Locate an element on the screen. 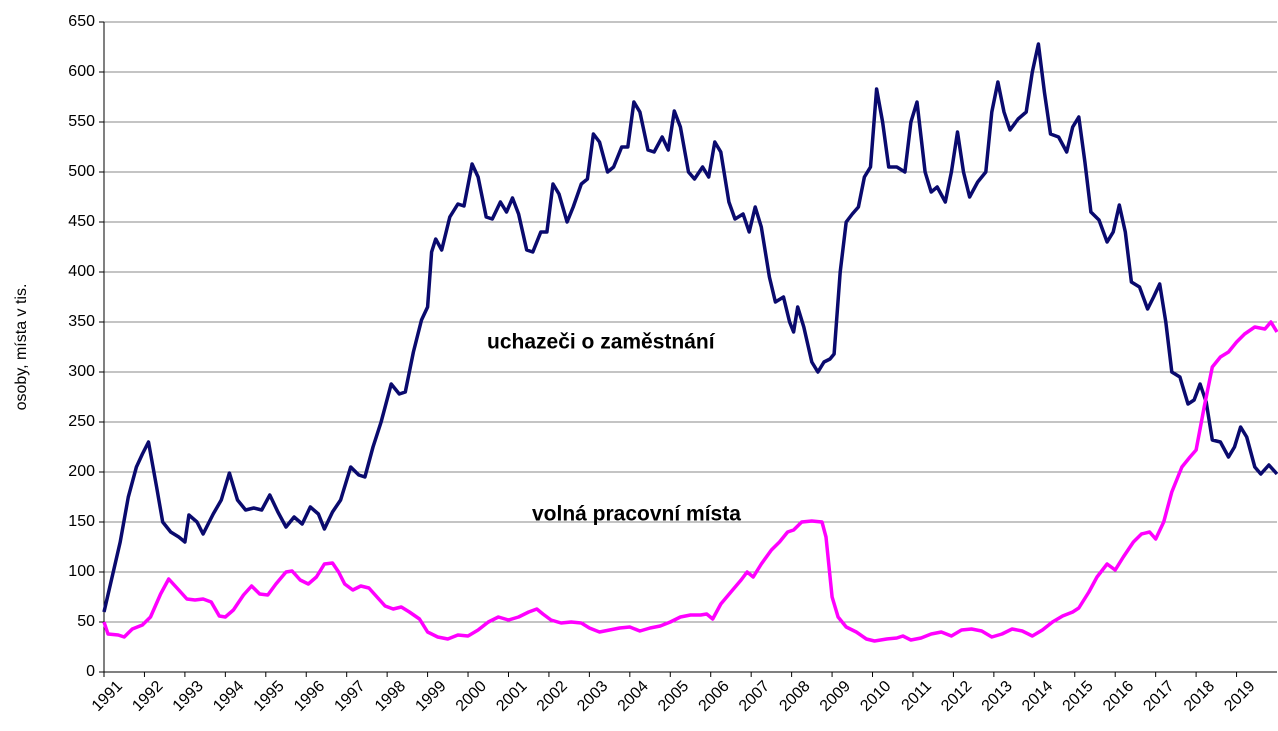 The image size is (1278, 731). x-tick-label: 2011 is located at coordinates (917, 696).